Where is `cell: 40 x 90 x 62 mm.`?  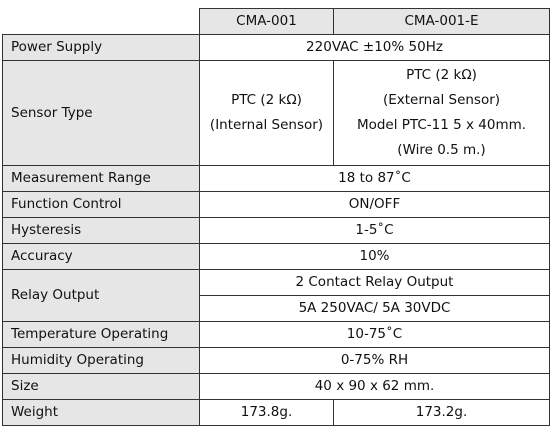
cell: 40 x 90 x 62 mm. is located at coordinates (374, 386).